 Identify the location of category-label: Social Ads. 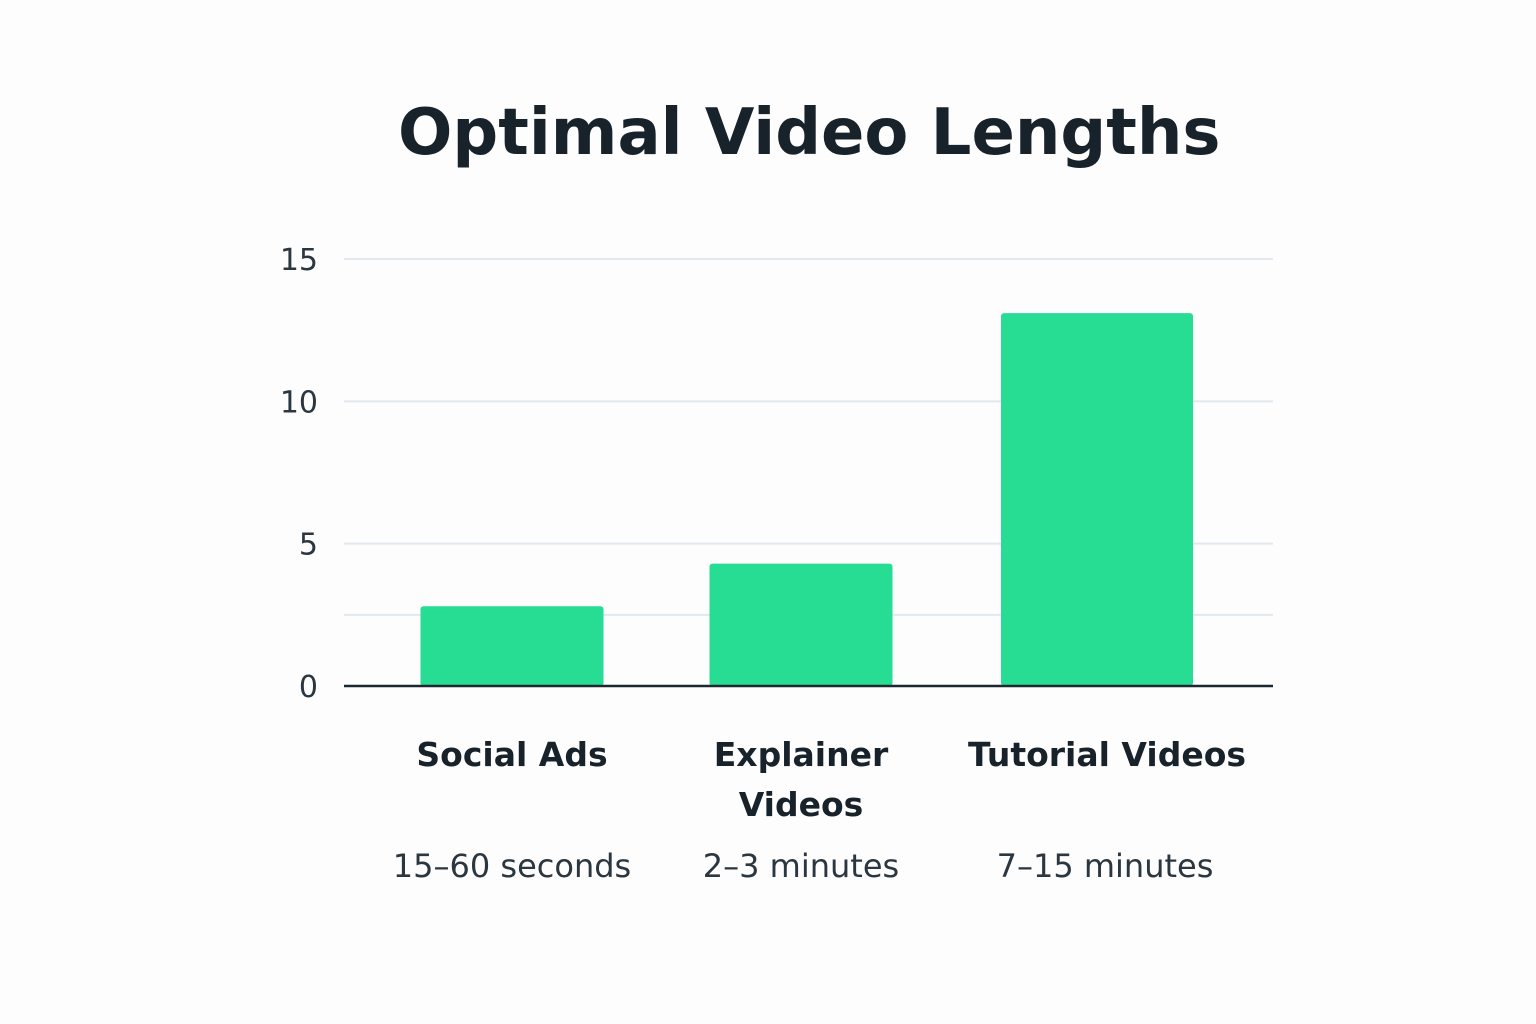
(511, 754).